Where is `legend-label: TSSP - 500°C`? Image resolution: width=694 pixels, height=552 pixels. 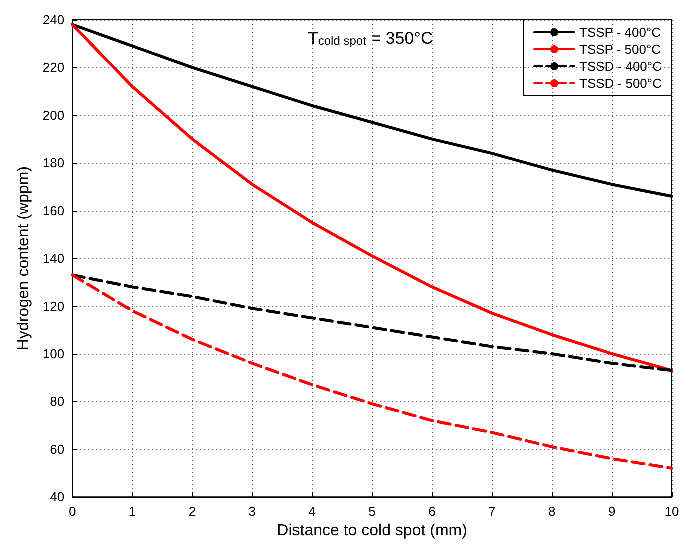 legend-label: TSSP - 500°C is located at coordinates (621, 49).